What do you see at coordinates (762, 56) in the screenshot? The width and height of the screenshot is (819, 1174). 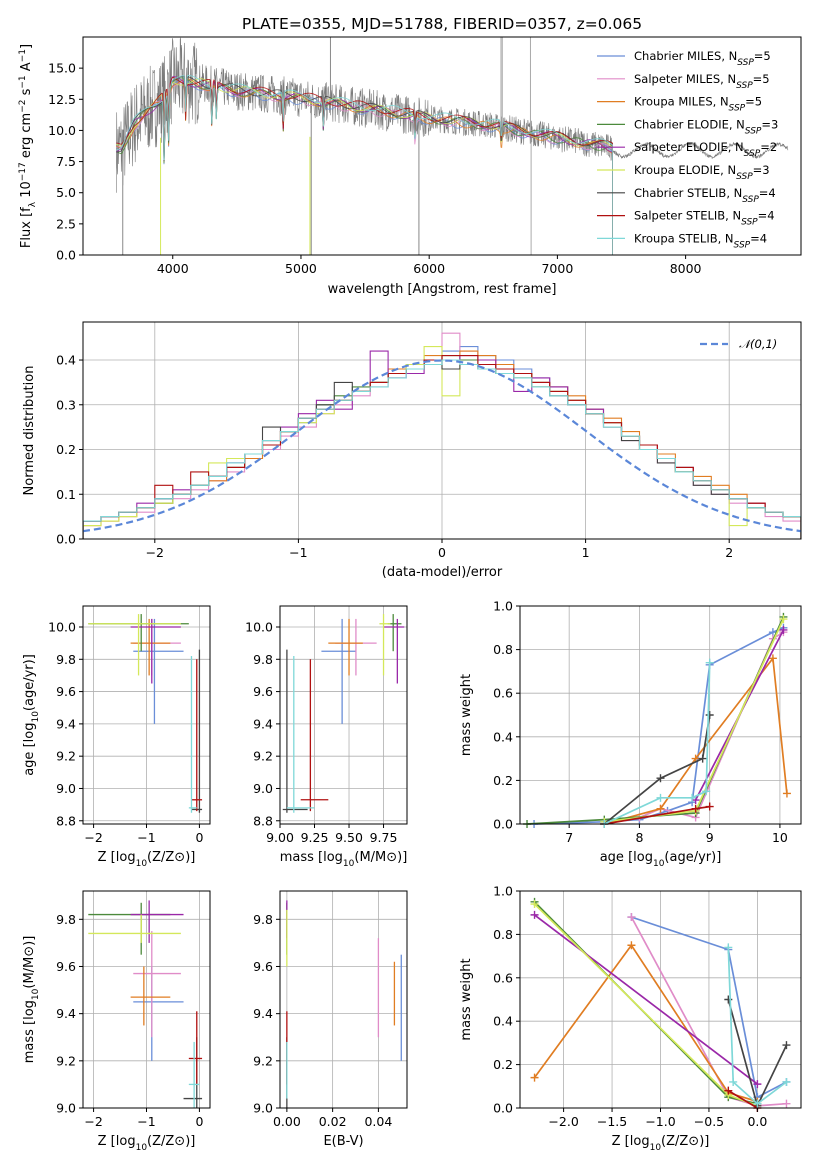 I see `label-part: =5` at bounding box center [762, 56].